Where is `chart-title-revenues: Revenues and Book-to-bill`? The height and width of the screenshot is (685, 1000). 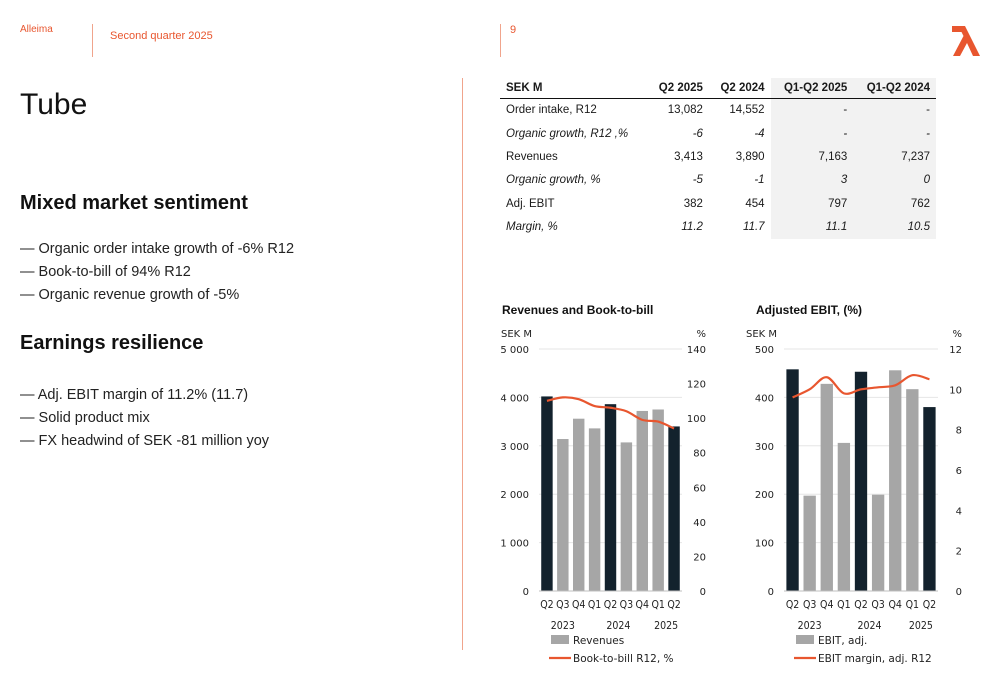
chart-title-revenues: Revenues and Book-to-bill is located at coordinates (578, 310).